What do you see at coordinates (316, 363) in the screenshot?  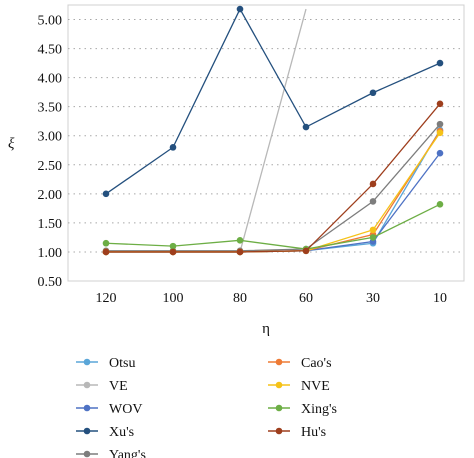 I see `legend-label: Cao's` at bounding box center [316, 363].